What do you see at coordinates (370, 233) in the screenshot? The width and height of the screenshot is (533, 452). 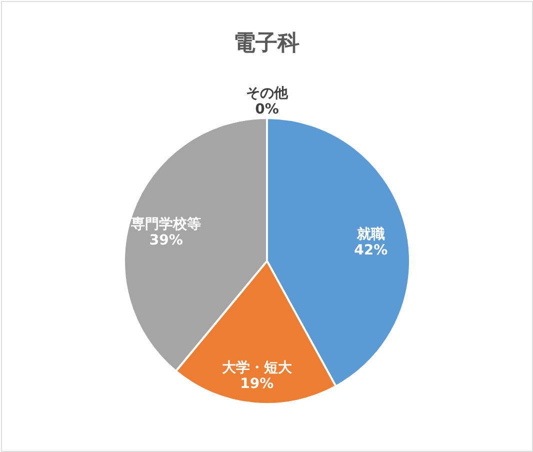 I see `slice-label: 就職` at bounding box center [370, 233].